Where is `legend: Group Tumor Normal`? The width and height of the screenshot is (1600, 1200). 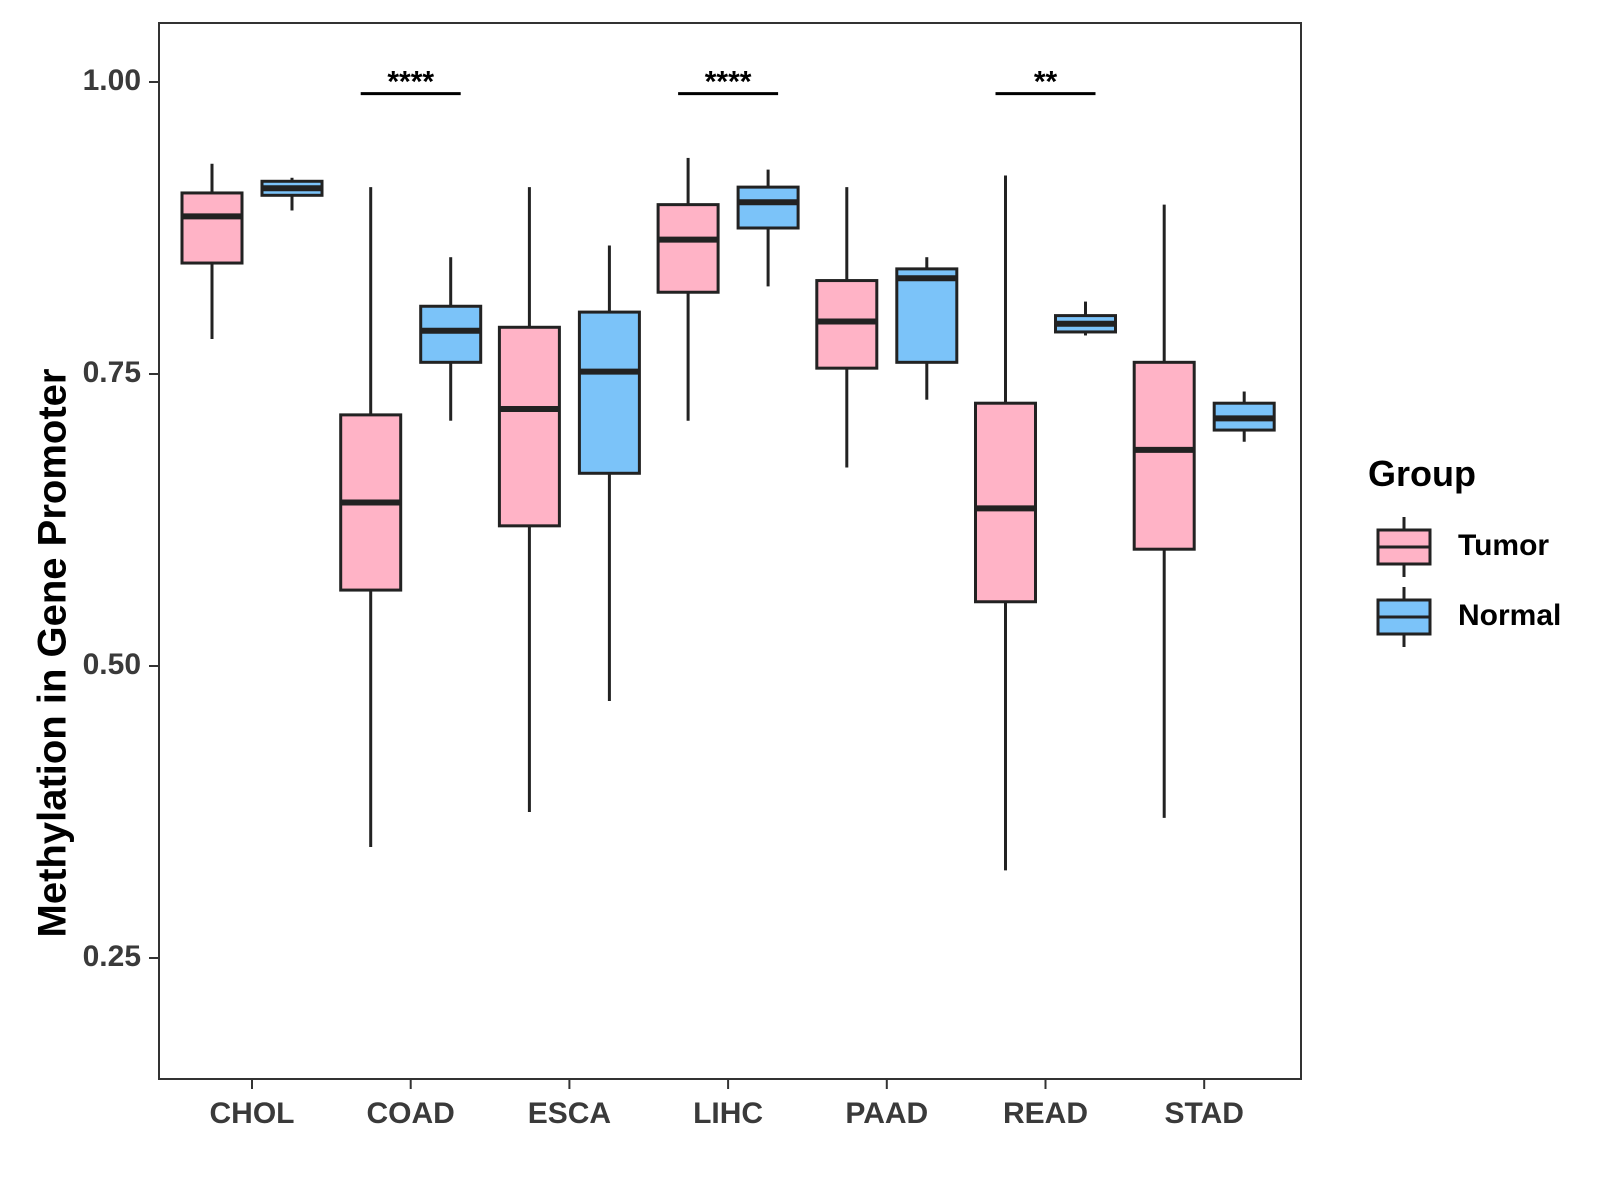
legend: Group Tumor Normal is located at coordinates (1464, 550).